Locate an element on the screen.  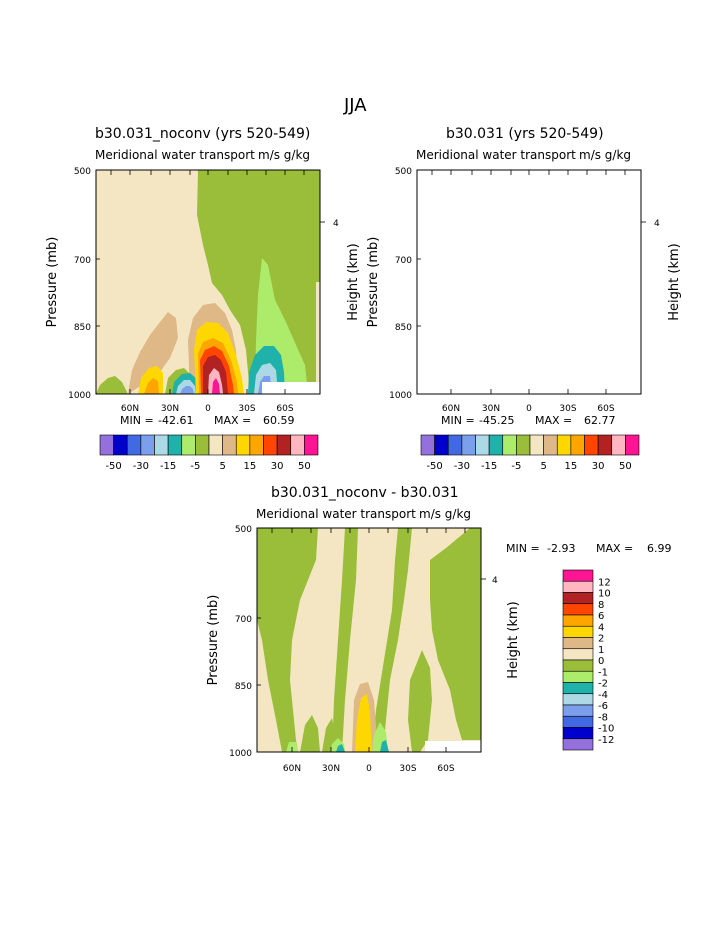
panel1-ylabel-right: Height (km) is located at coordinates (353, 281).